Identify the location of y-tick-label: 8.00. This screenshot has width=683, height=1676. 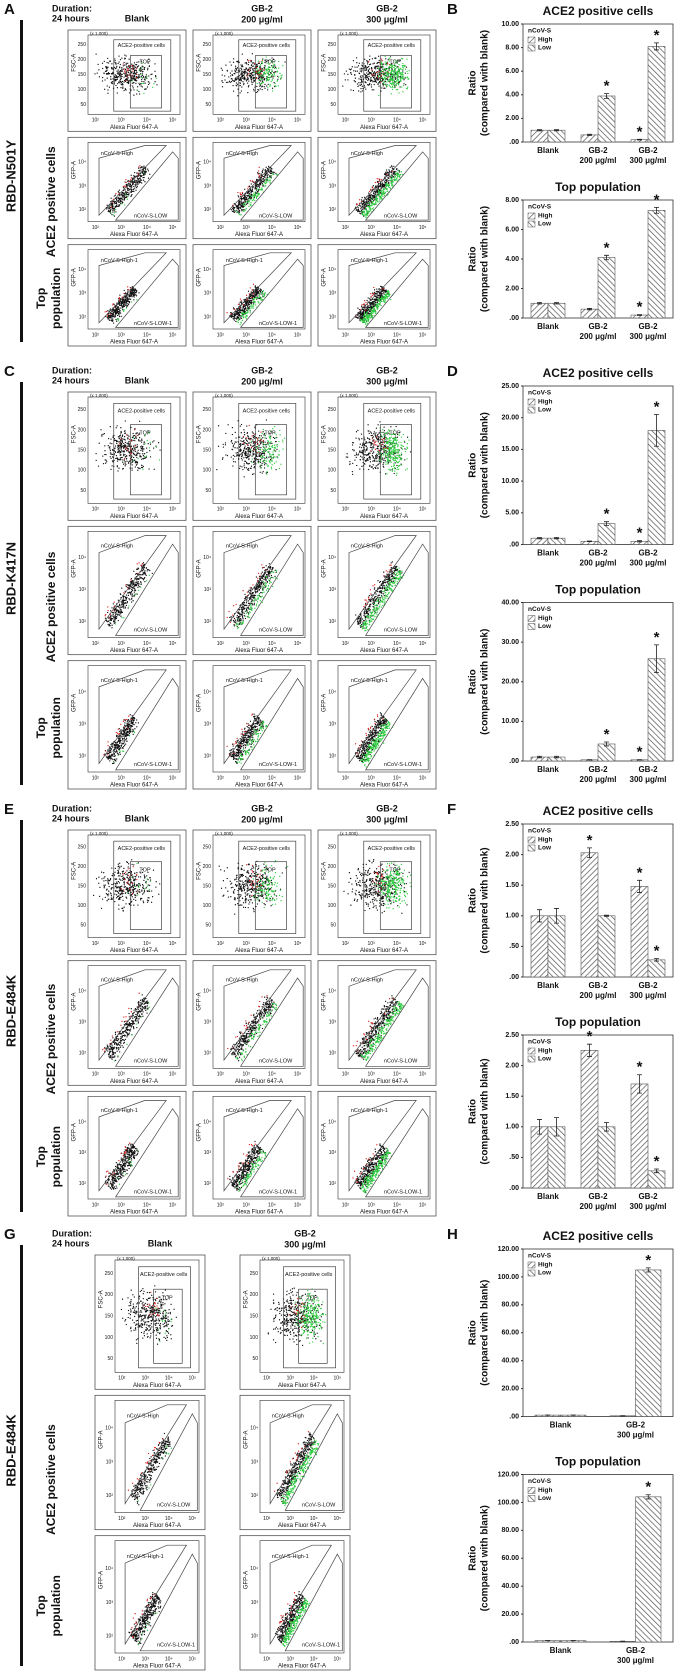
(512, 47).